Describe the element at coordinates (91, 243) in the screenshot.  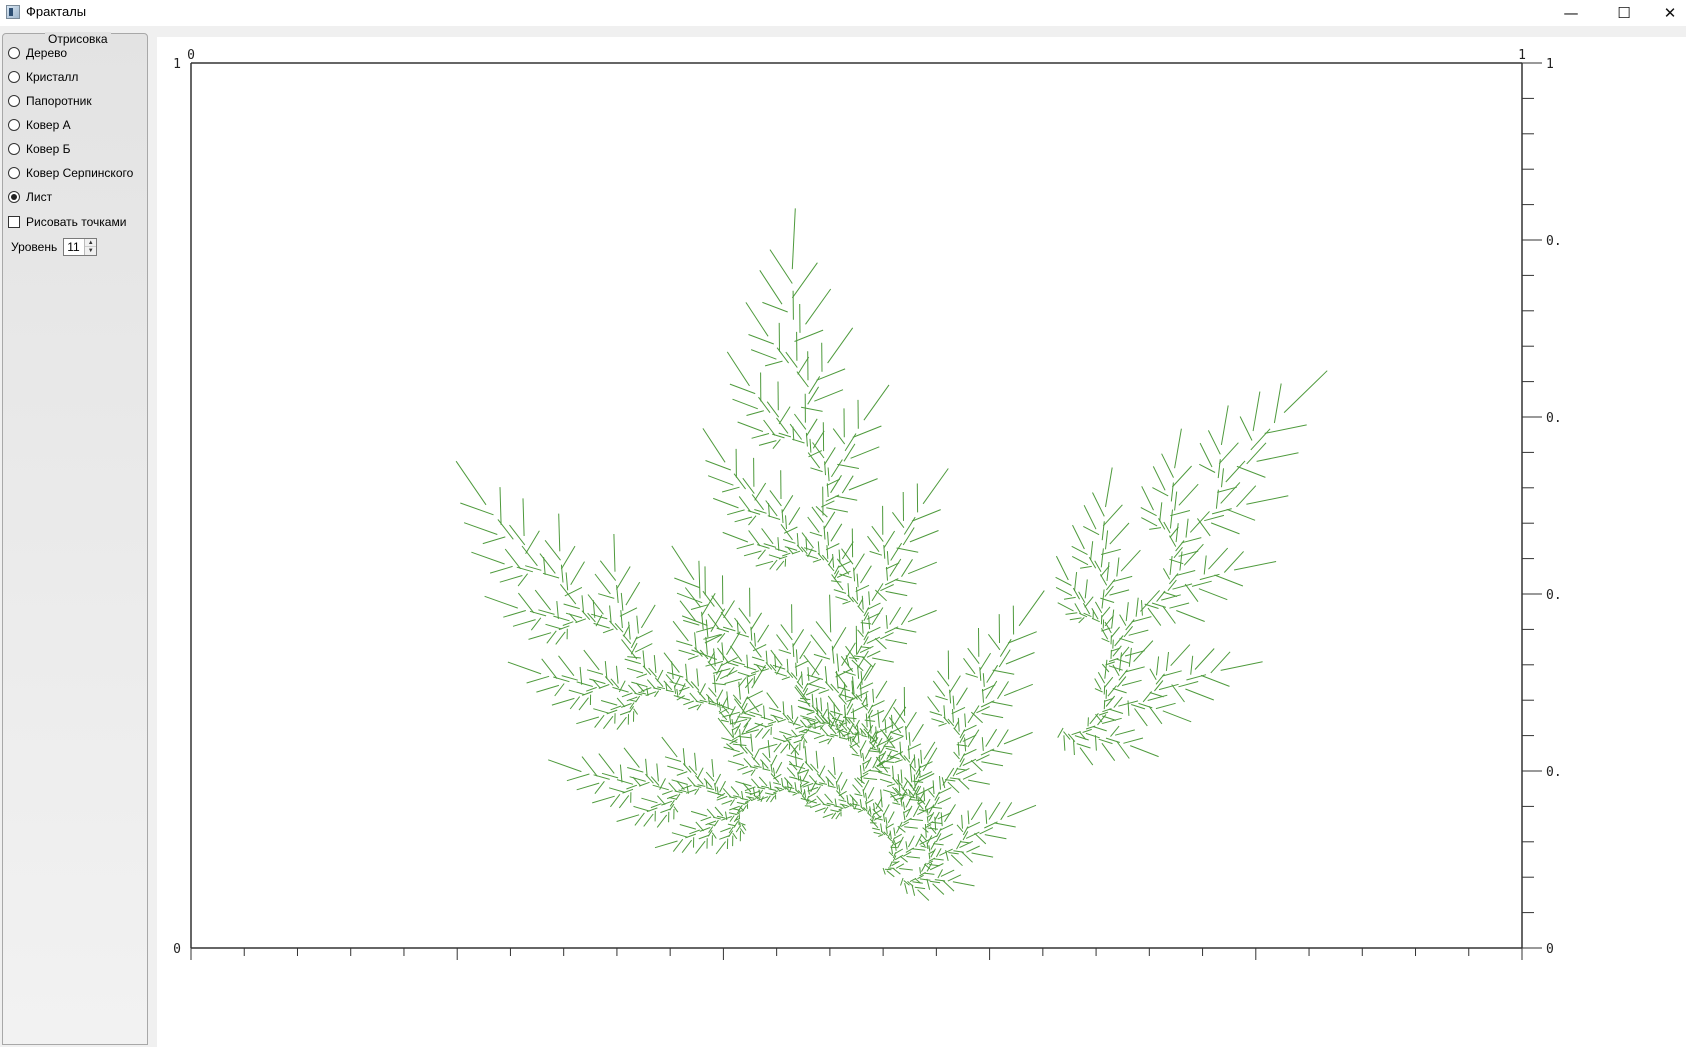
I see `spin-up-icon: ▲` at that location.